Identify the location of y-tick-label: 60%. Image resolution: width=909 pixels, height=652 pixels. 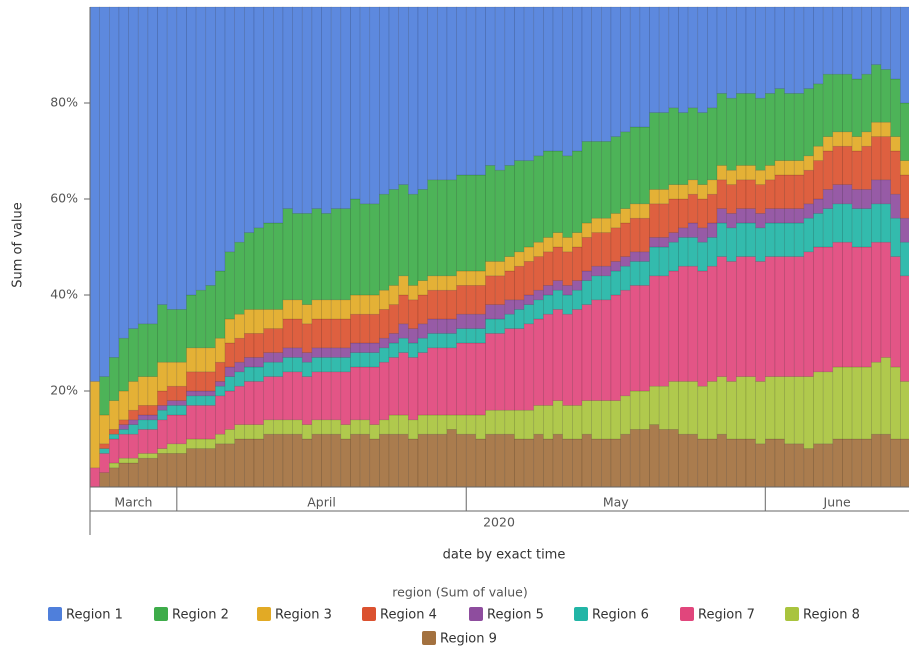
(64, 198).